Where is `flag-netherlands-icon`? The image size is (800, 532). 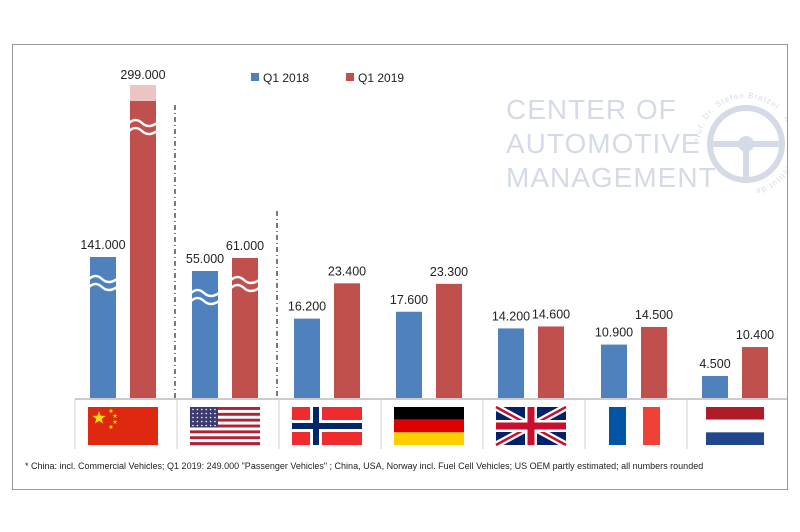 flag-netherlands-icon is located at coordinates (735, 426).